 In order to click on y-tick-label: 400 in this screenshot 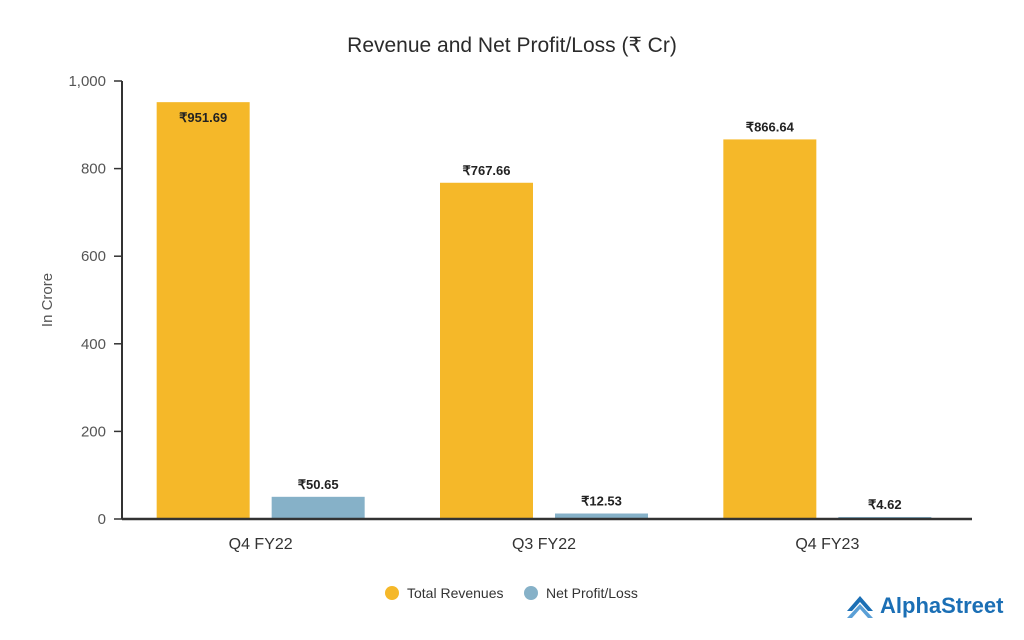, I will do `click(93, 344)`.